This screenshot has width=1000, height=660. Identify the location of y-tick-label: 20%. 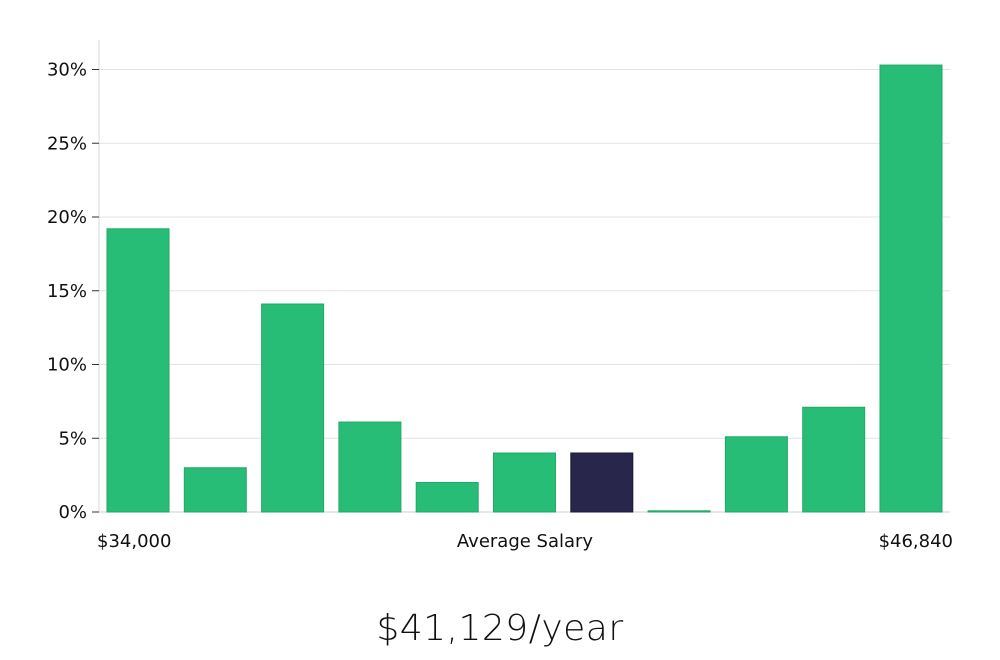
(67, 217).